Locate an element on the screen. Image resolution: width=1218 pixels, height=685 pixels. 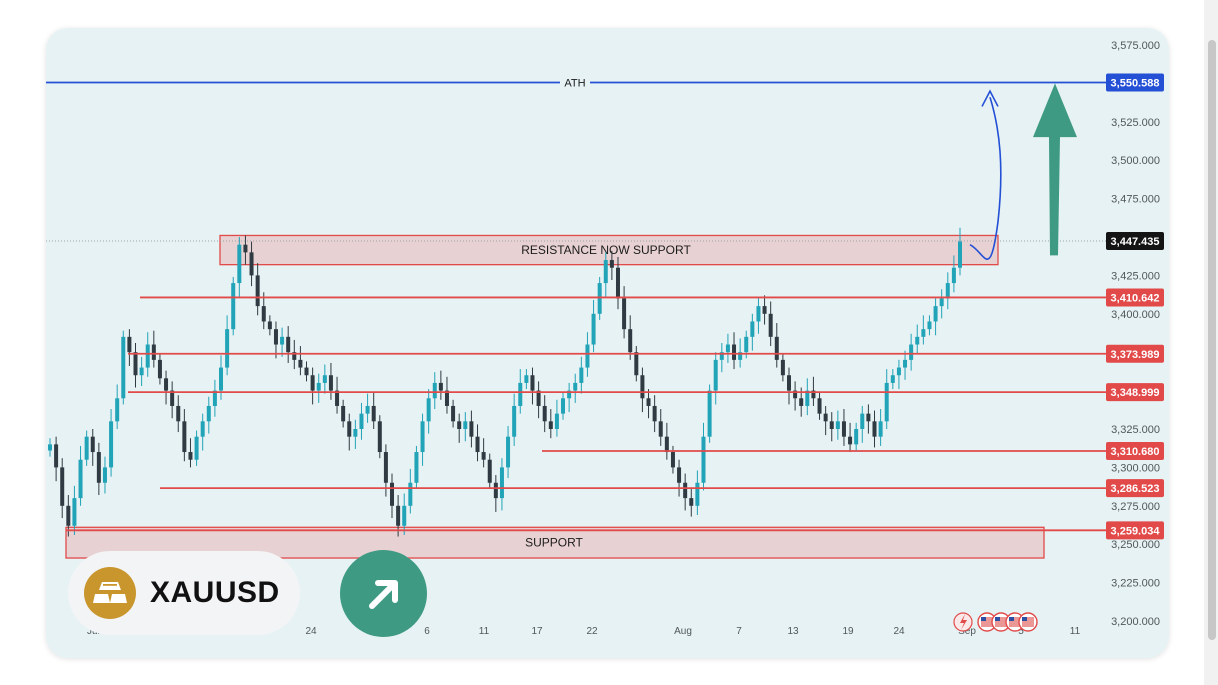
y-tick-label: 3,500.000 is located at coordinates (1135, 161).